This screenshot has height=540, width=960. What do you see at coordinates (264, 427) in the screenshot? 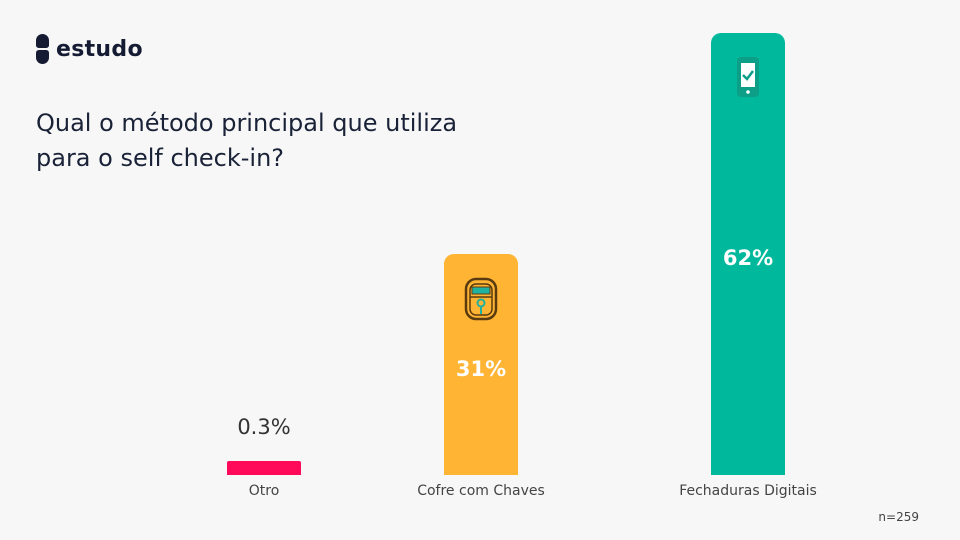
I see `data-label: 0.3%` at bounding box center [264, 427].